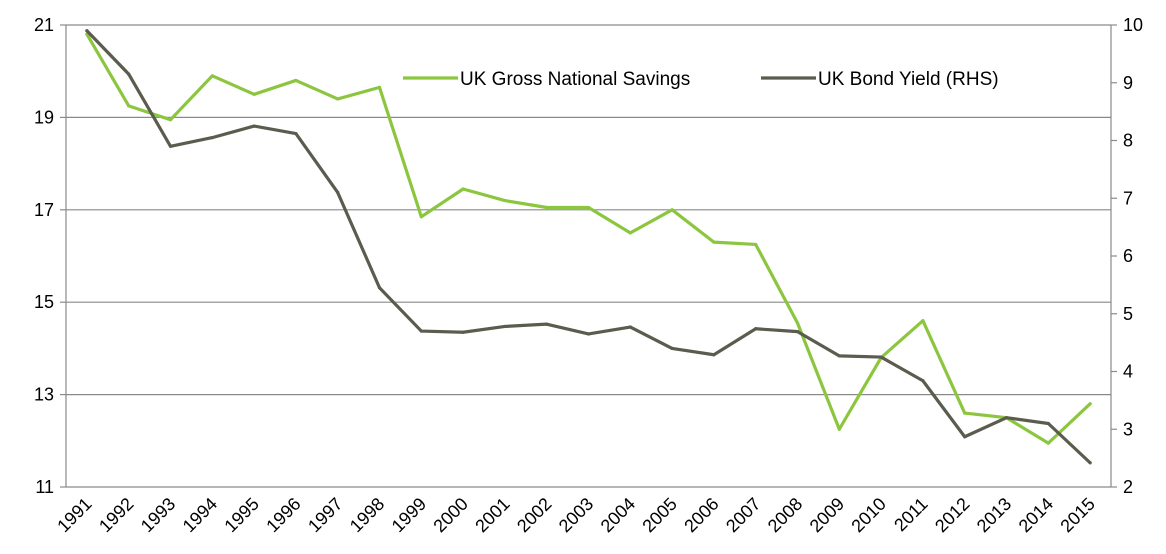 The image size is (1166, 554). Describe the element at coordinates (743, 515) in the screenshot. I see `x-tick-label: 2007` at that location.